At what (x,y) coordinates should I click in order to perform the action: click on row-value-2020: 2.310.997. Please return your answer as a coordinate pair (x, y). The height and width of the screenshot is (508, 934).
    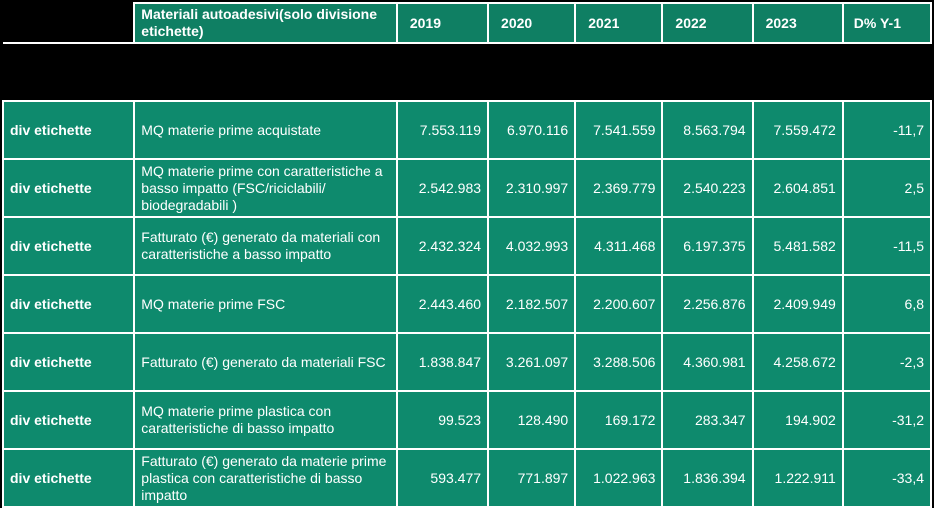
    Looking at the image, I should click on (532, 188).